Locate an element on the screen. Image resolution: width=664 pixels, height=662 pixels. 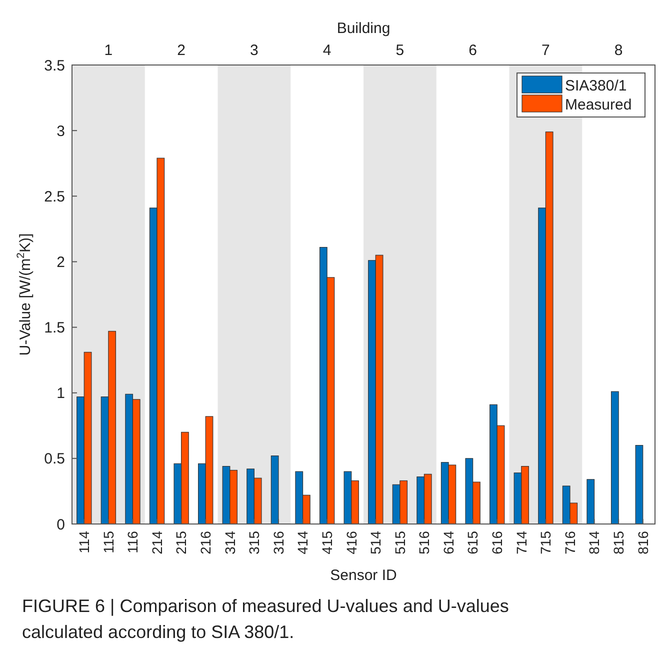
x-tick-label: 615 is located at coordinates (472, 542).